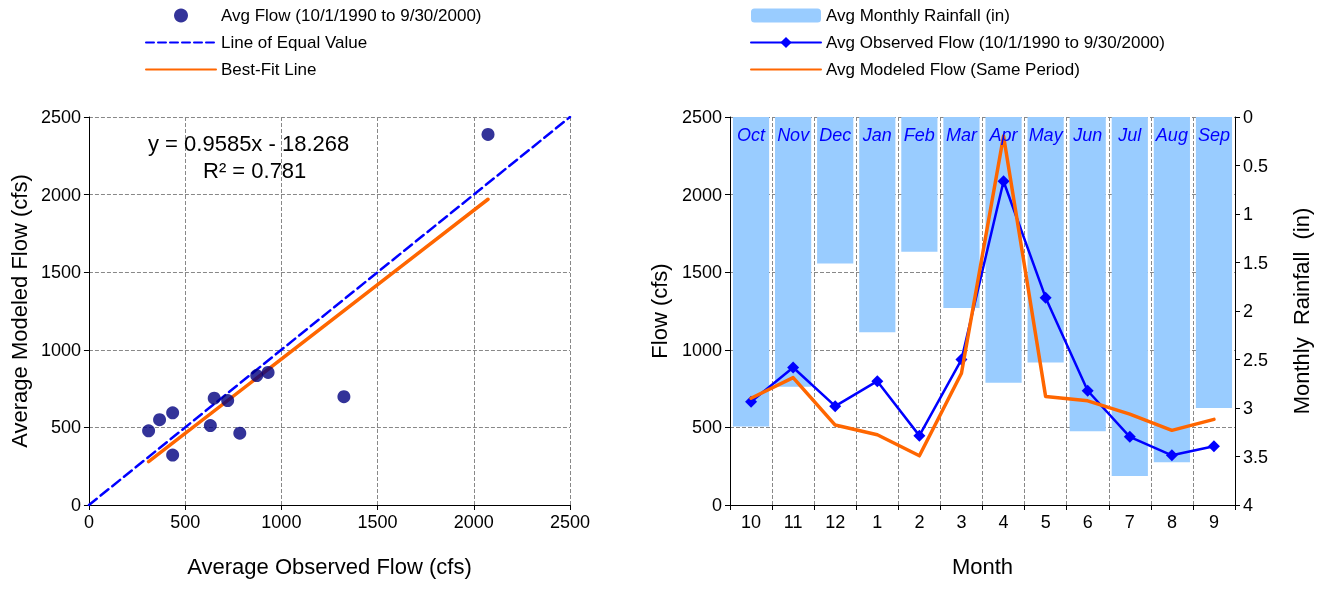 The height and width of the screenshot is (600, 1321). What do you see at coordinates (1087, 522) in the screenshot?
I see `x-tick-label: 6` at bounding box center [1087, 522].